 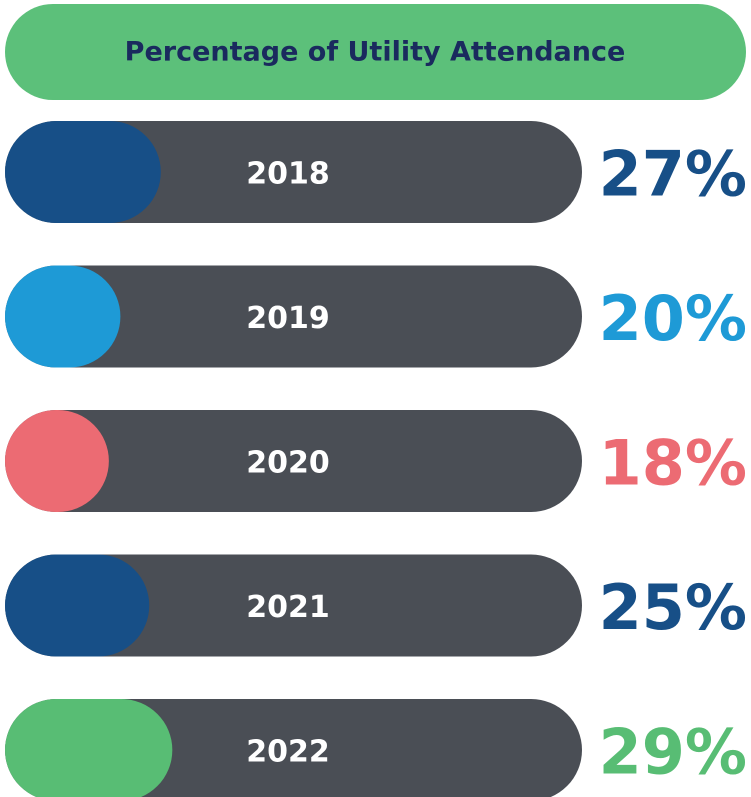 I want to click on category-label: 2019, so click(x=288, y=318).